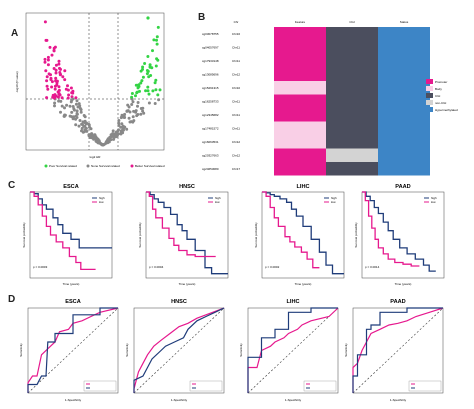  Describe the element at coordinates (429, 109) in the screenshot. I see `legend-swatch-hyper` at that location.